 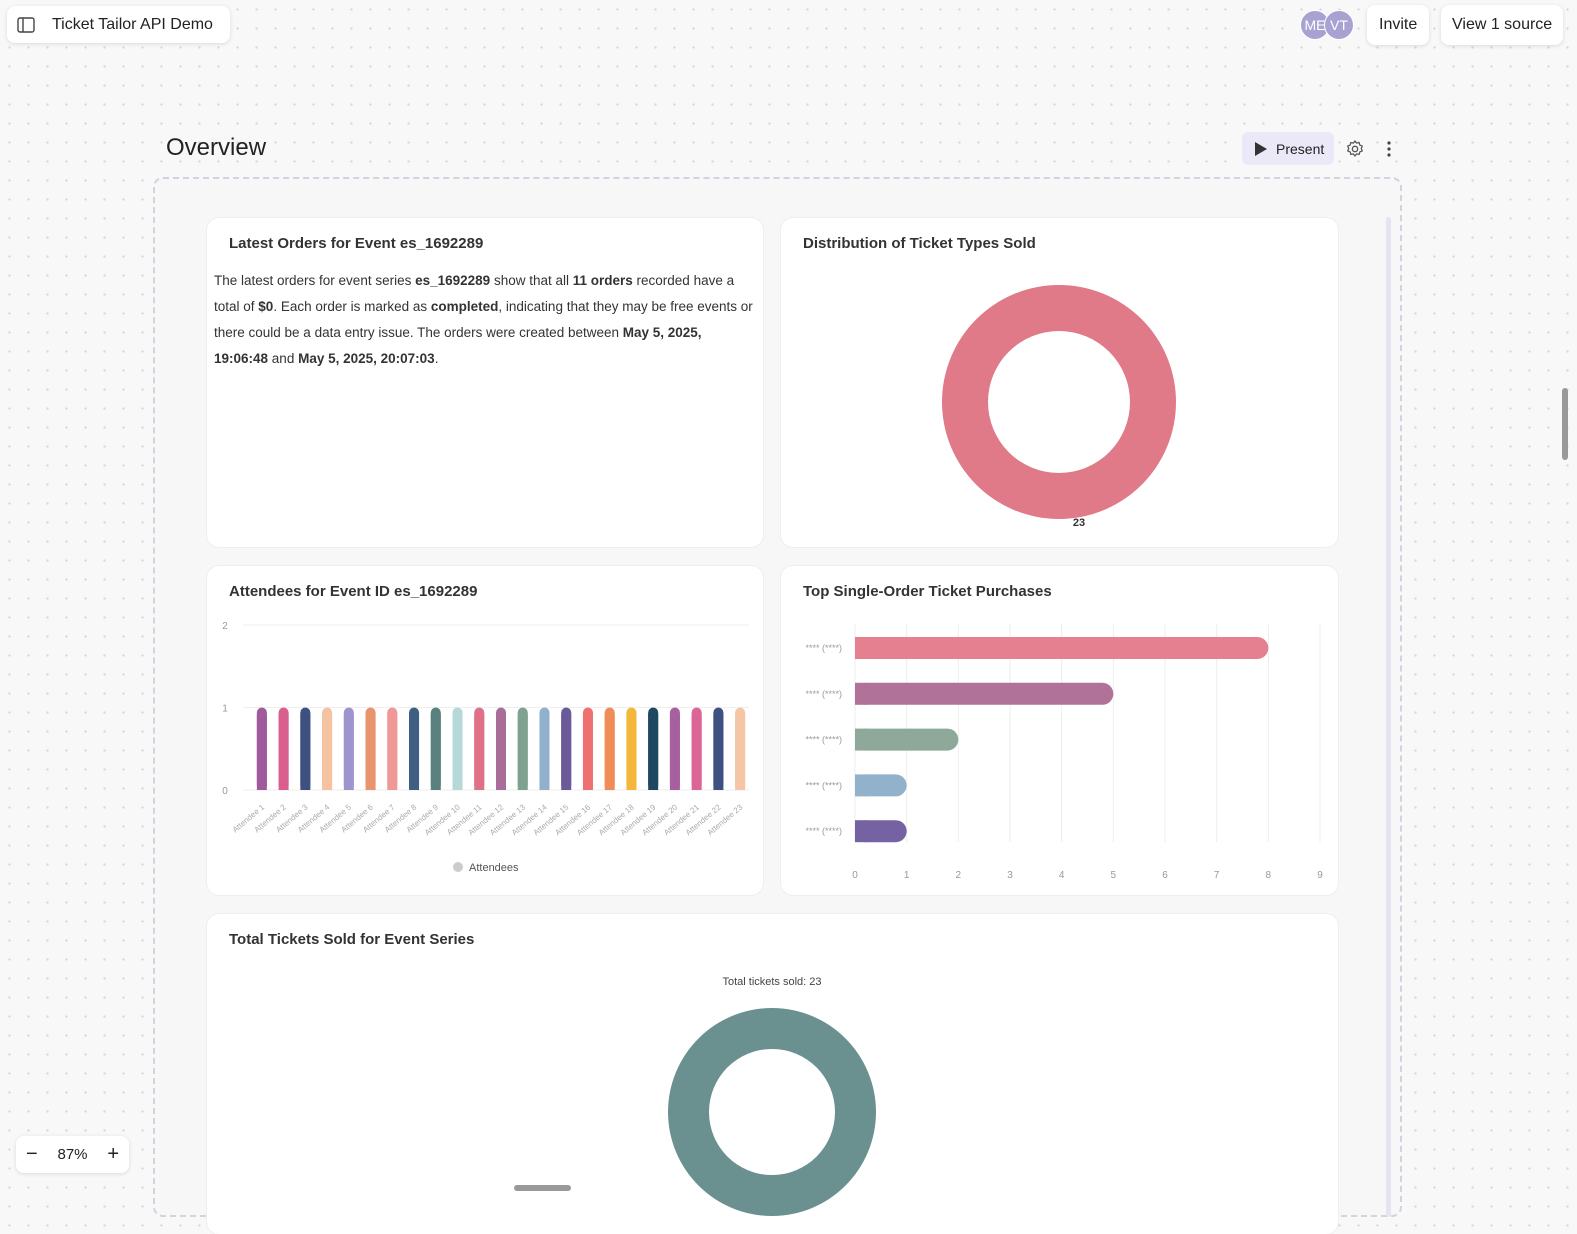 What do you see at coordinates (1355, 149) in the screenshot?
I see `gear-icon` at bounding box center [1355, 149].